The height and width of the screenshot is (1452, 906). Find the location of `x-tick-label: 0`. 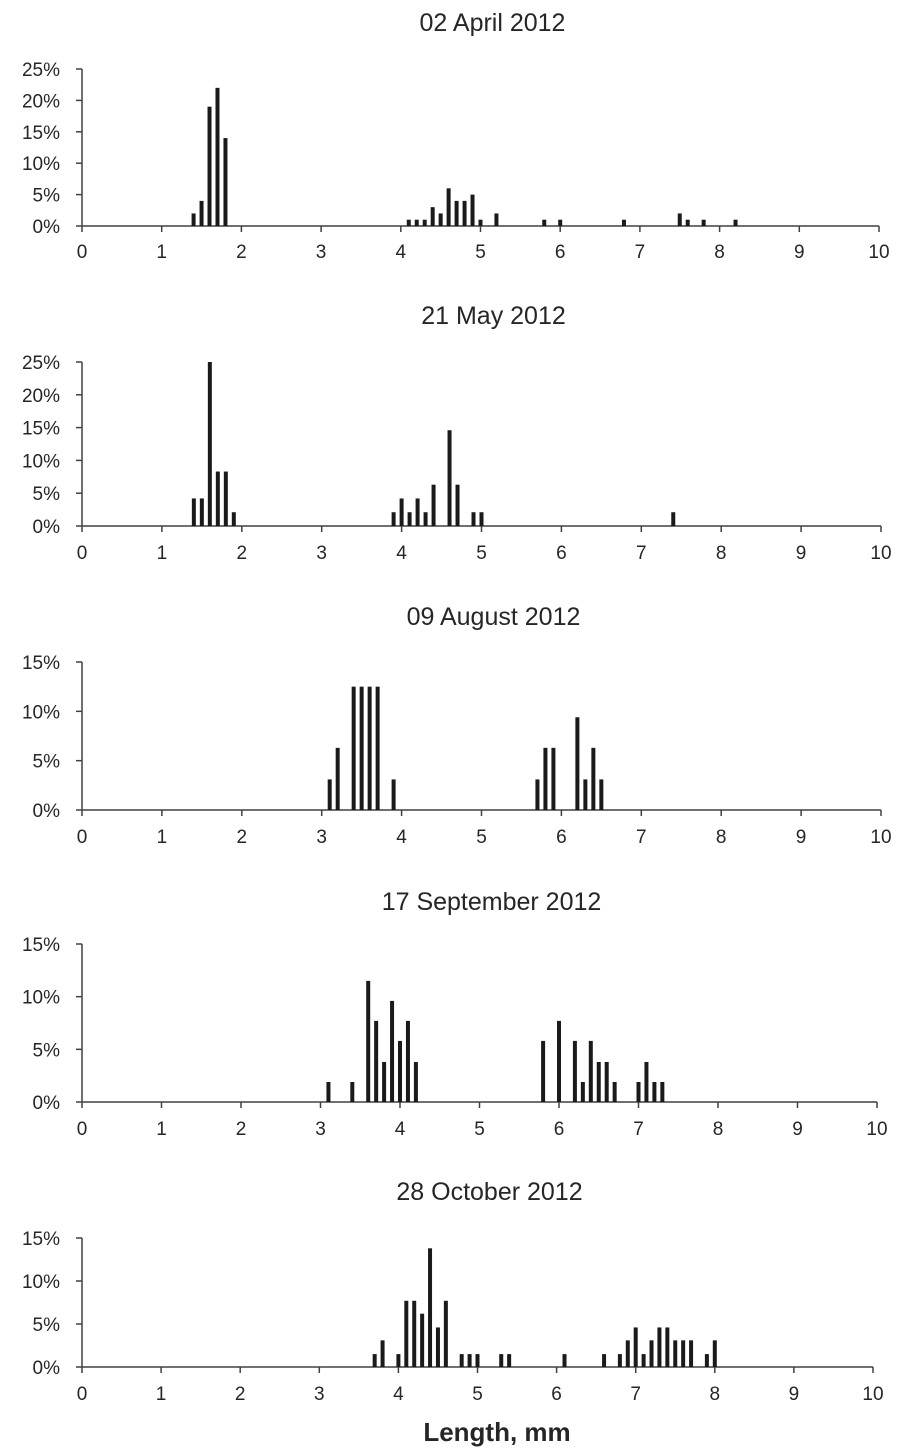

x-tick-label: 0 is located at coordinates (82, 837).